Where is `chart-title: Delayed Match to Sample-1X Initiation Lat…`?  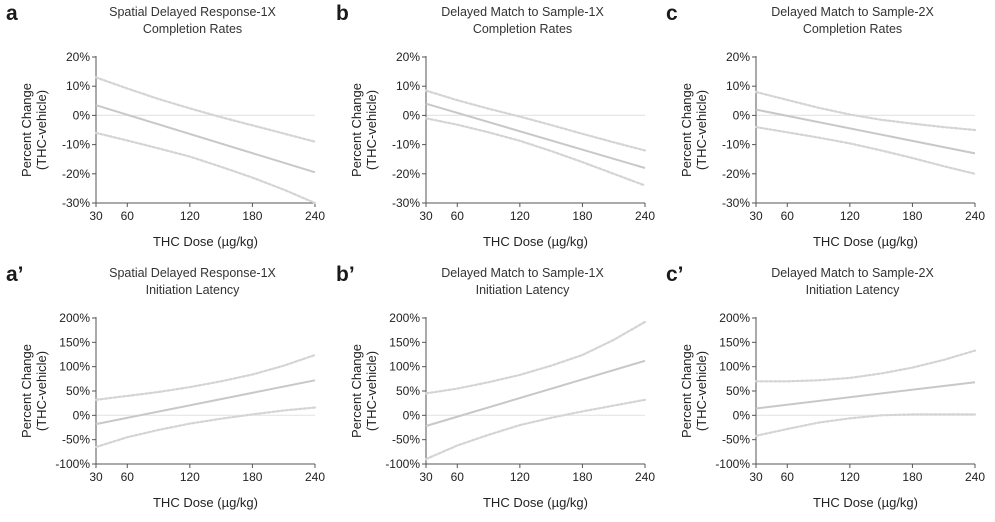
chart-title: Delayed Match to Sample-1X Initiation Lat… is located at coordinates (522, 282).